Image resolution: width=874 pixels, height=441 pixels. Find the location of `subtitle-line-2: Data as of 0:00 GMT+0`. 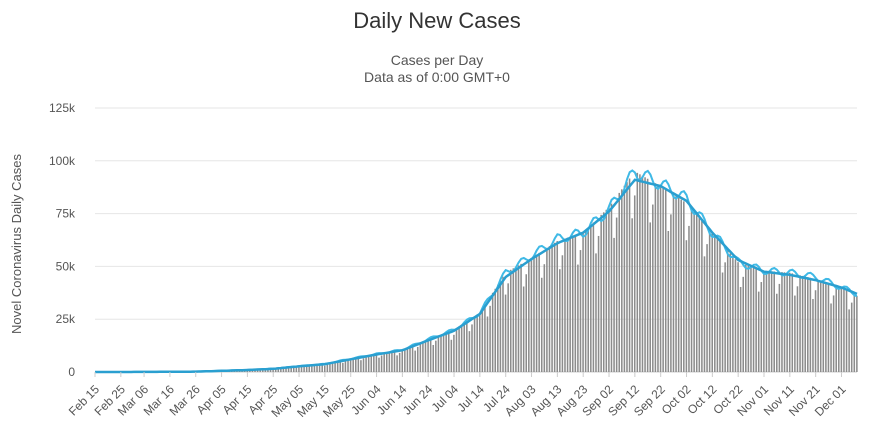

subtitle-line-2: Data as of 0:00 GMT+0 is located at coordinates (437, 77).